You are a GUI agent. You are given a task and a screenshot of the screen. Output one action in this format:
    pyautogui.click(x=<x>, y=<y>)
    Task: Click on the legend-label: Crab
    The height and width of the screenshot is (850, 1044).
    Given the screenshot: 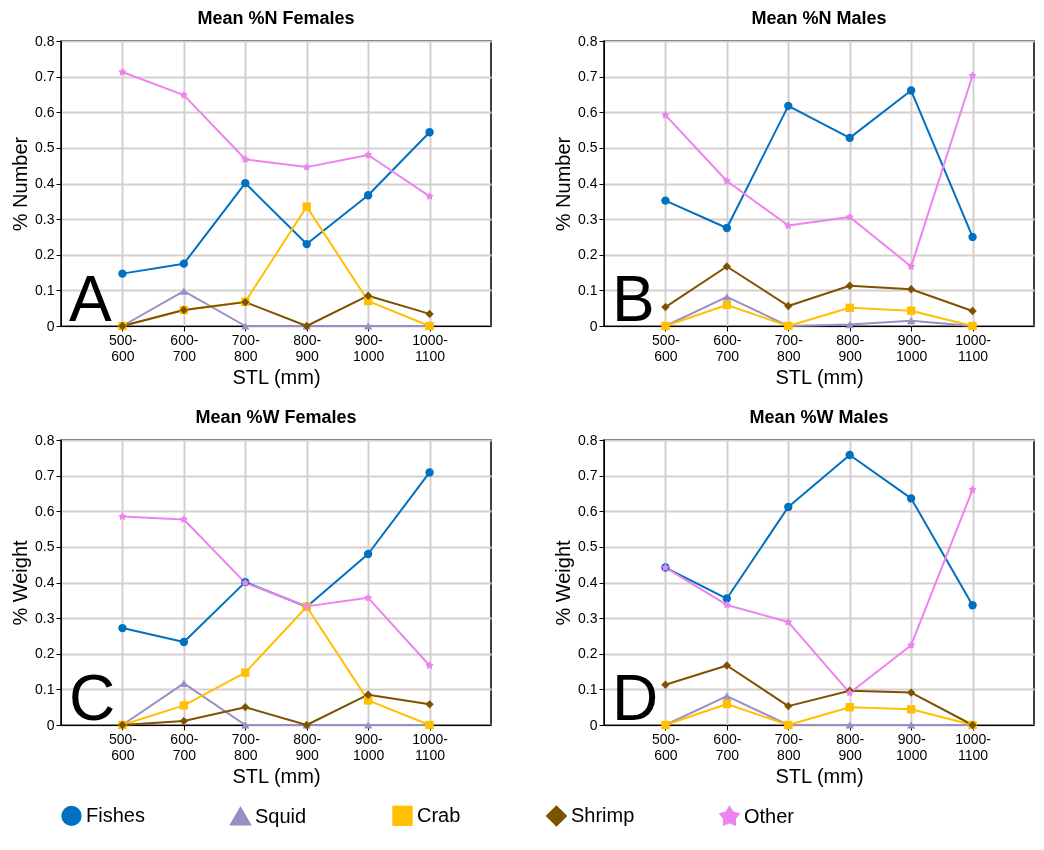 What is the action you would take?
    pyautogui.click(x=439, y=814)
    